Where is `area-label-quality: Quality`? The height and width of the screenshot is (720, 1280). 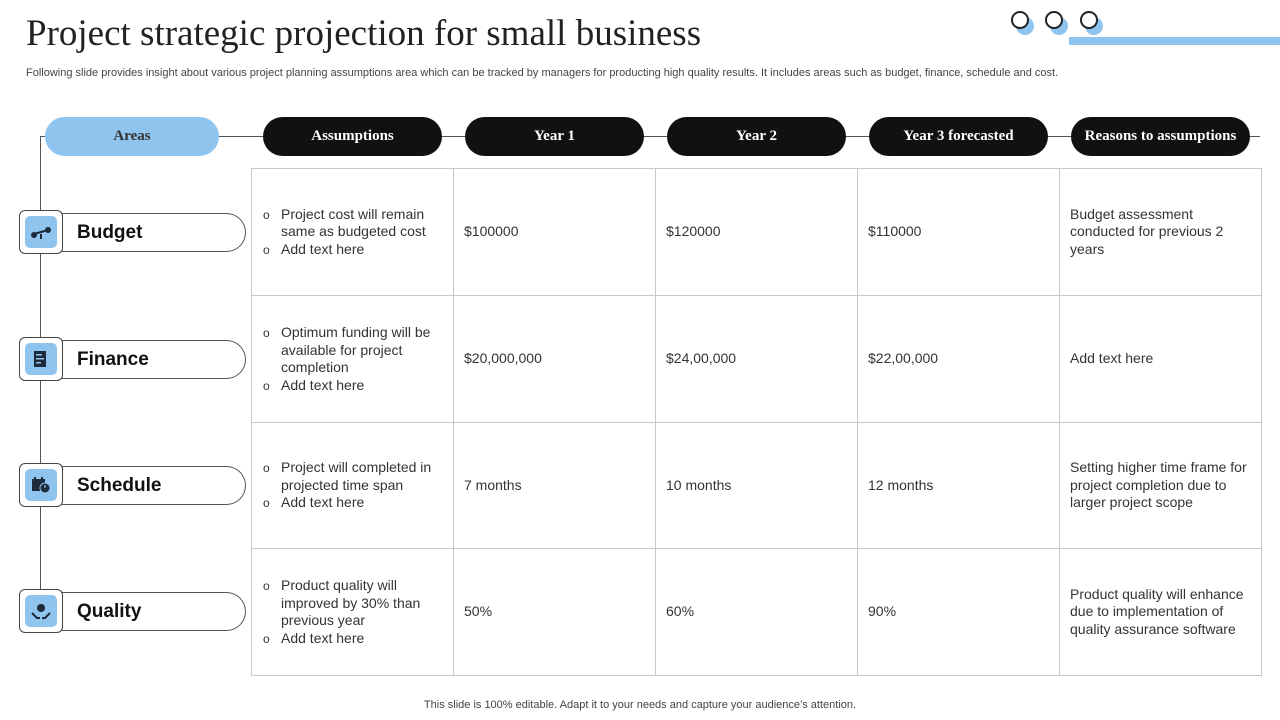
area-label-quality: Quality is located at coordinates (136, 611).